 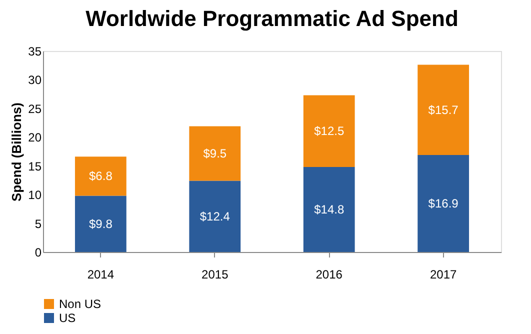 I want to click on y-tick-label: 30, so click(x=35, y=80).